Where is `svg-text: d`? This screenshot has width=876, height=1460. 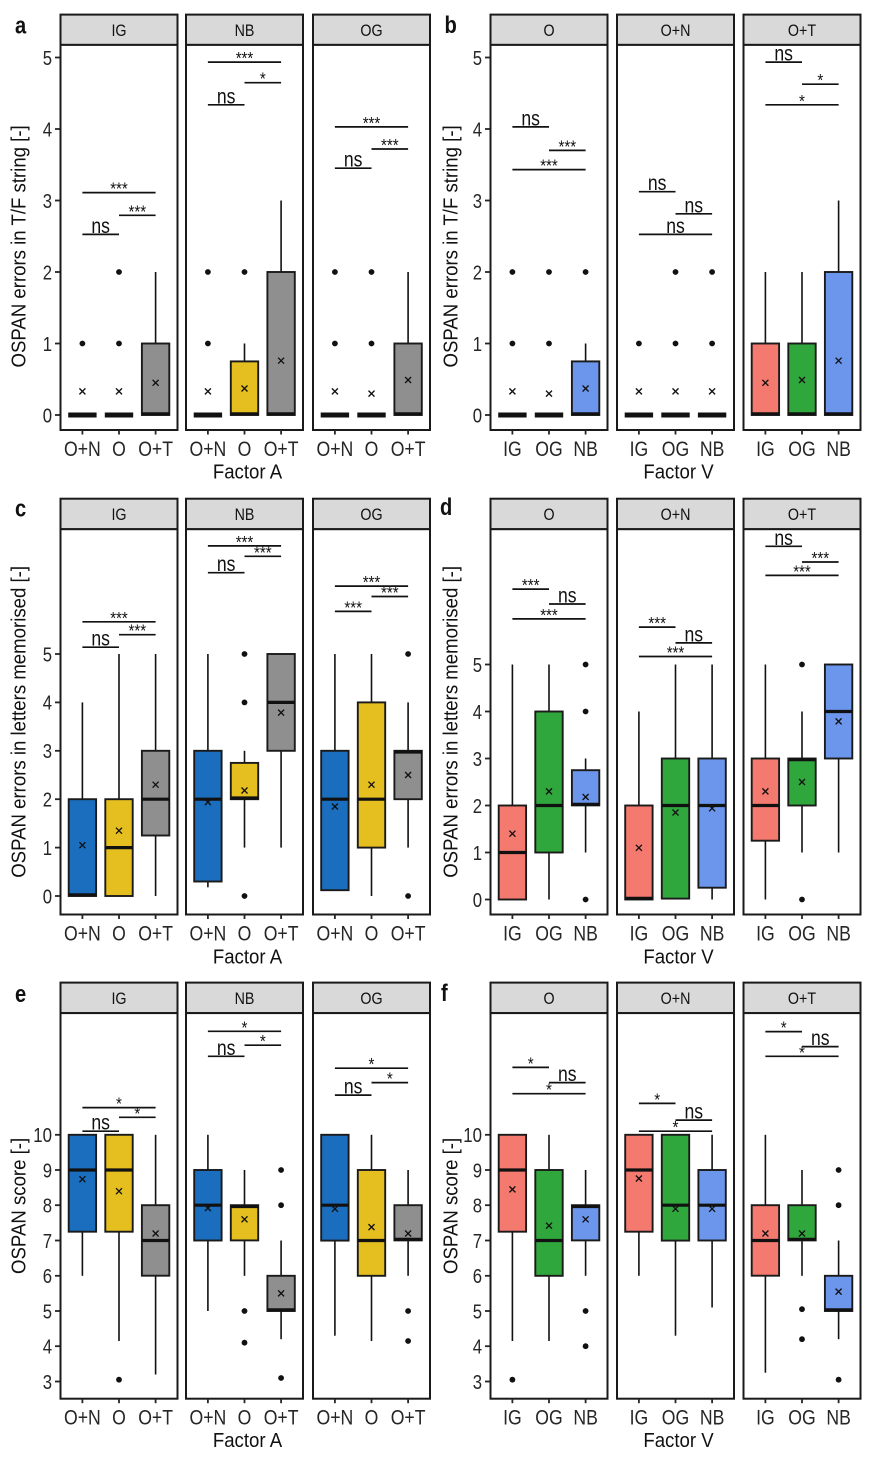 svg-text: d is located at coordinates (446, 507).